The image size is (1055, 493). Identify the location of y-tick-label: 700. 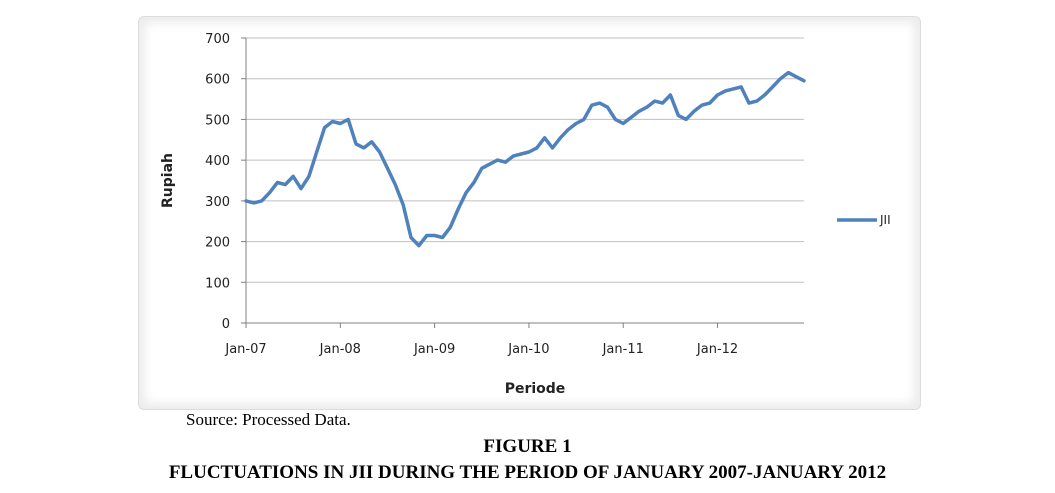
(217, 39).